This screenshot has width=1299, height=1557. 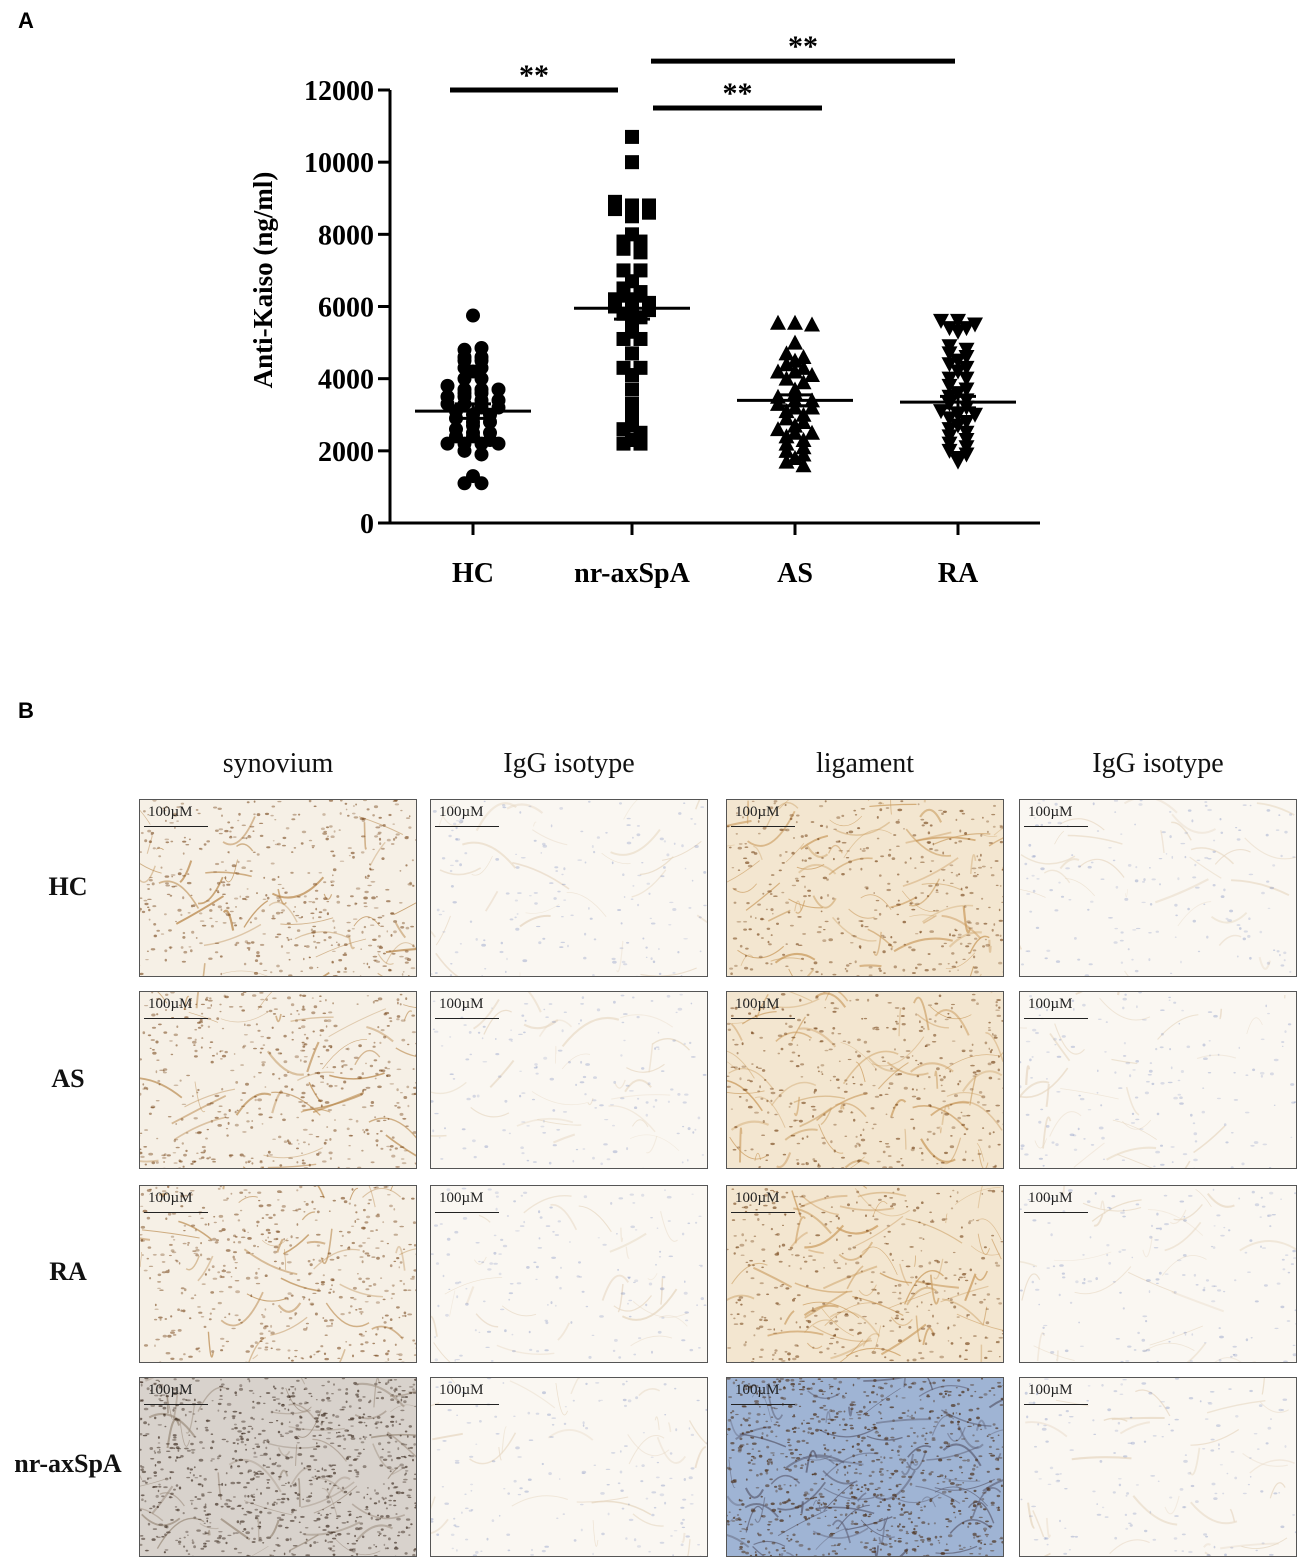 I want to click on x-tick-label: nr-axSpA, so click(x=632, y=573).